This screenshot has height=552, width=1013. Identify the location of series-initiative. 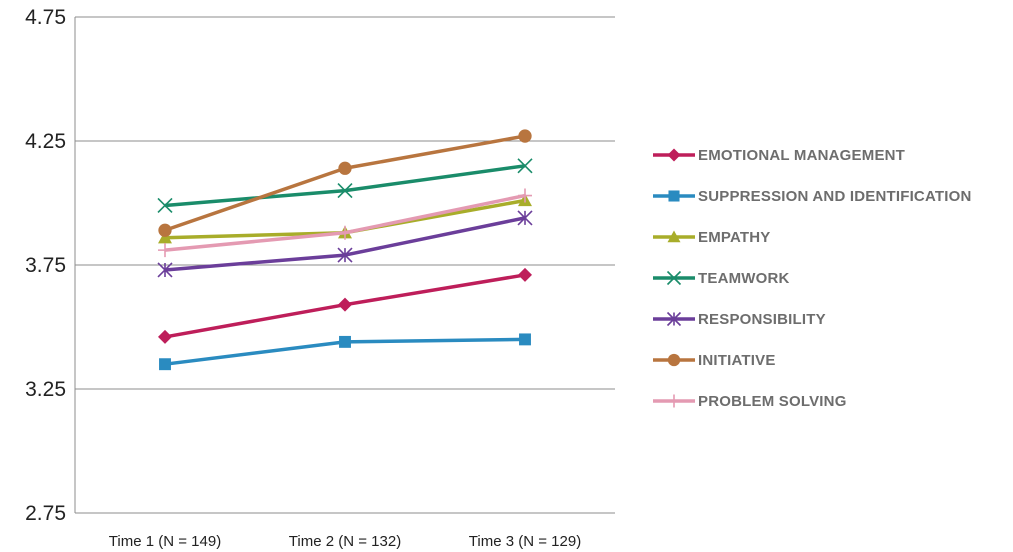
(345, 183).